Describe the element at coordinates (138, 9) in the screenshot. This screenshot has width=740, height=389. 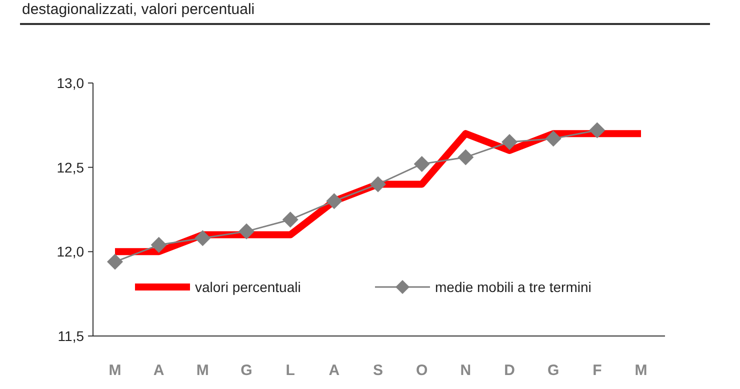
I see `chart-title: destagionalizzati, valori percentuali` at that location.